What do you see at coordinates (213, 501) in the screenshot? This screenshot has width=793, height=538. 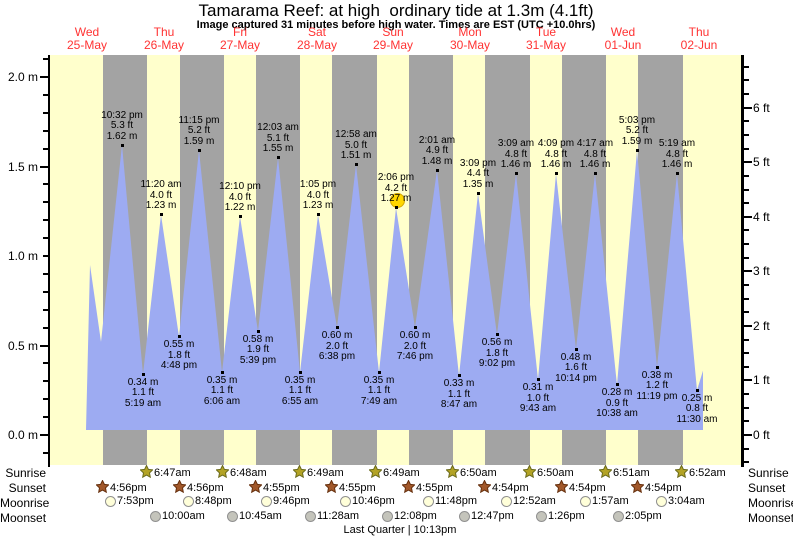 I see `moonrise-time: 8:48pm` at bounding box center [213, 501].